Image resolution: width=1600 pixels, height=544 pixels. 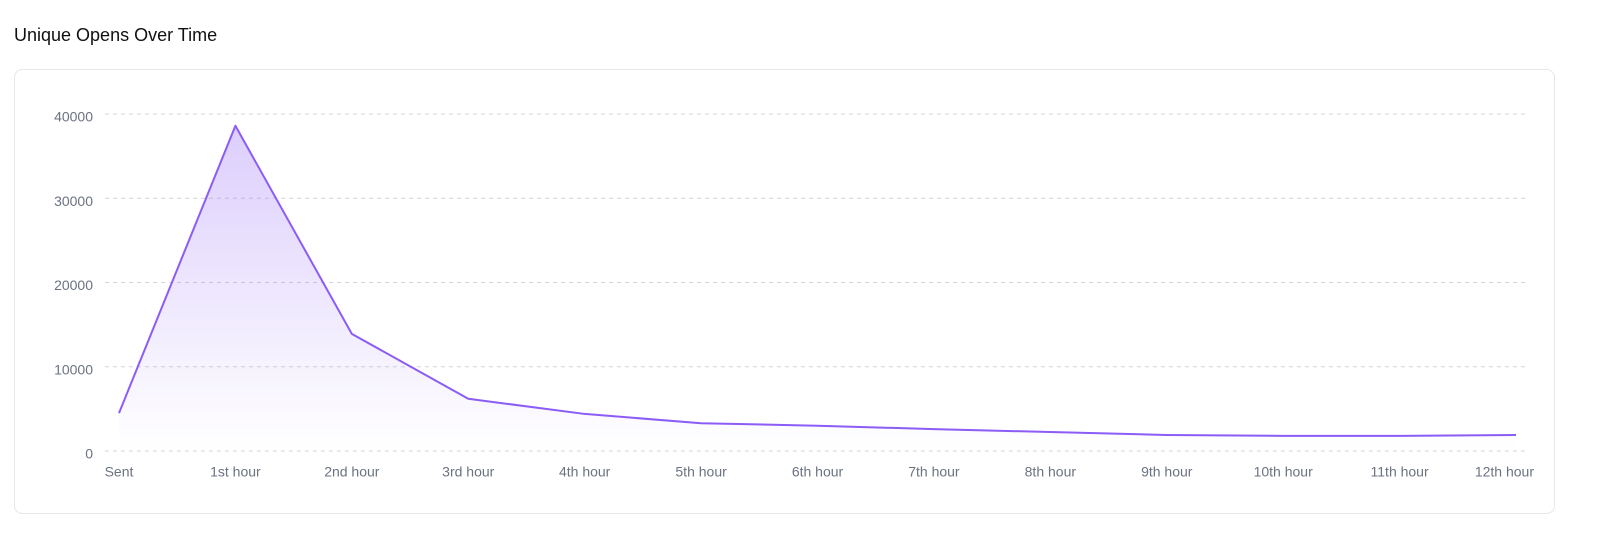 I want to click on x-tick-label: 4th hour, so click(x=585, y=472).